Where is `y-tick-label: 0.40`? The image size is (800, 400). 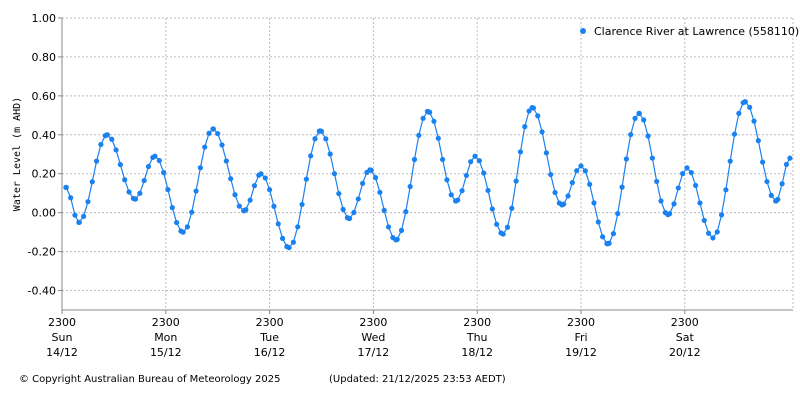 y-tick-label: 0.40 is located at coordinates (44, 135).